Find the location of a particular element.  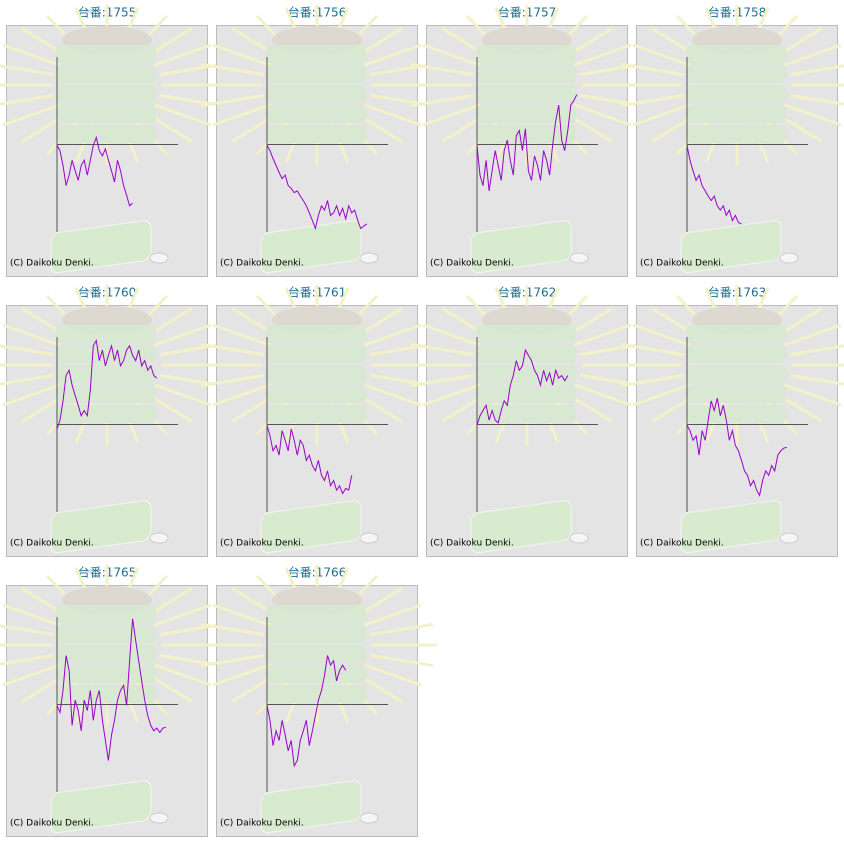

chart-panel: 台番:1763(C) Daikoku Denki. is located at coordinates (730, 421).